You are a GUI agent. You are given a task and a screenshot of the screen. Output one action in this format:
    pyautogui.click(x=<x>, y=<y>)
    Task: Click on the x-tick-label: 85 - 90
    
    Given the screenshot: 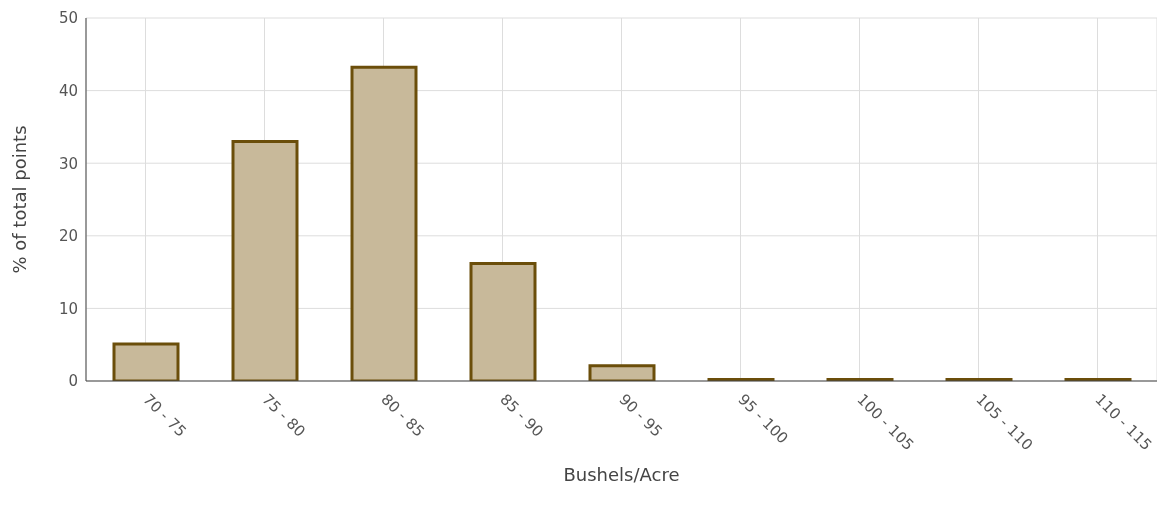 What is the action you would take?
    pyautogui.click(x=521, y=415)
    